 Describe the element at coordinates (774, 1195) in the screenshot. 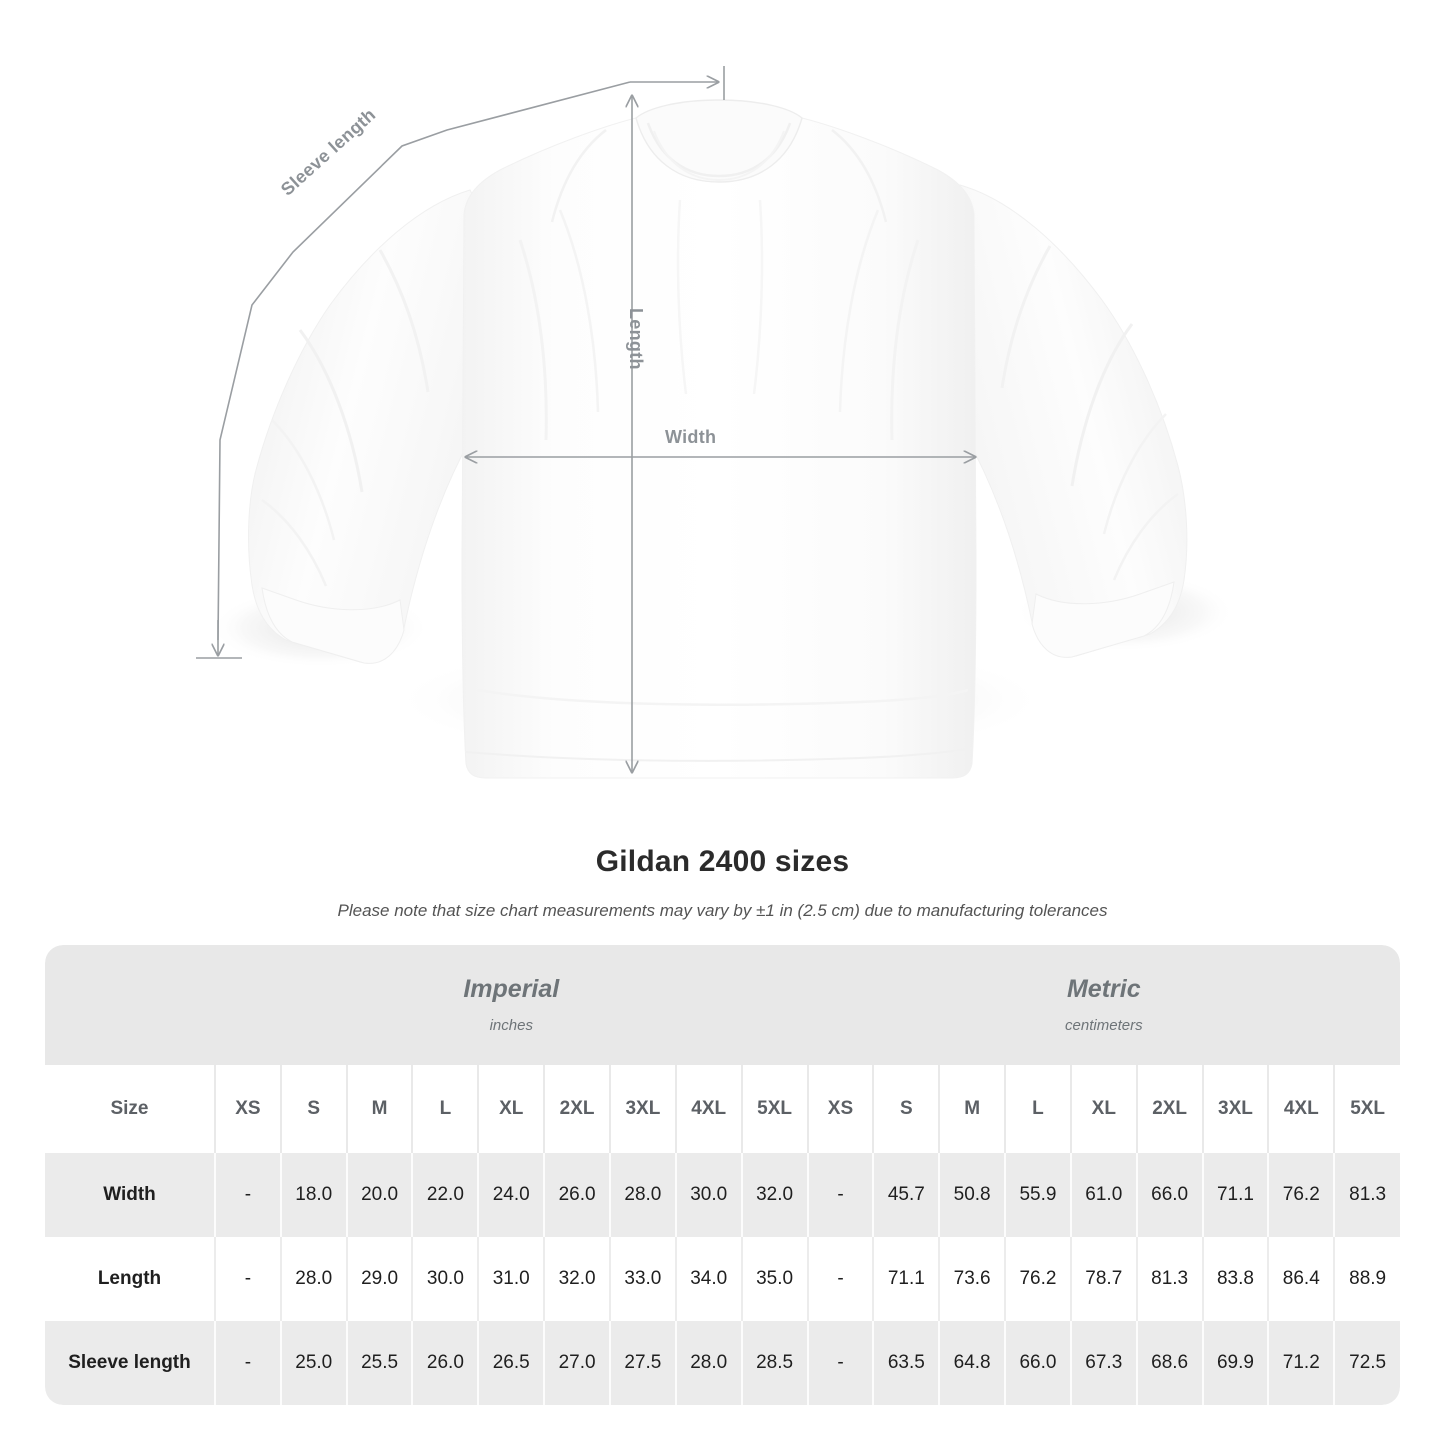

I see `cell-width-imperial-5xl: 32.0` at that location.